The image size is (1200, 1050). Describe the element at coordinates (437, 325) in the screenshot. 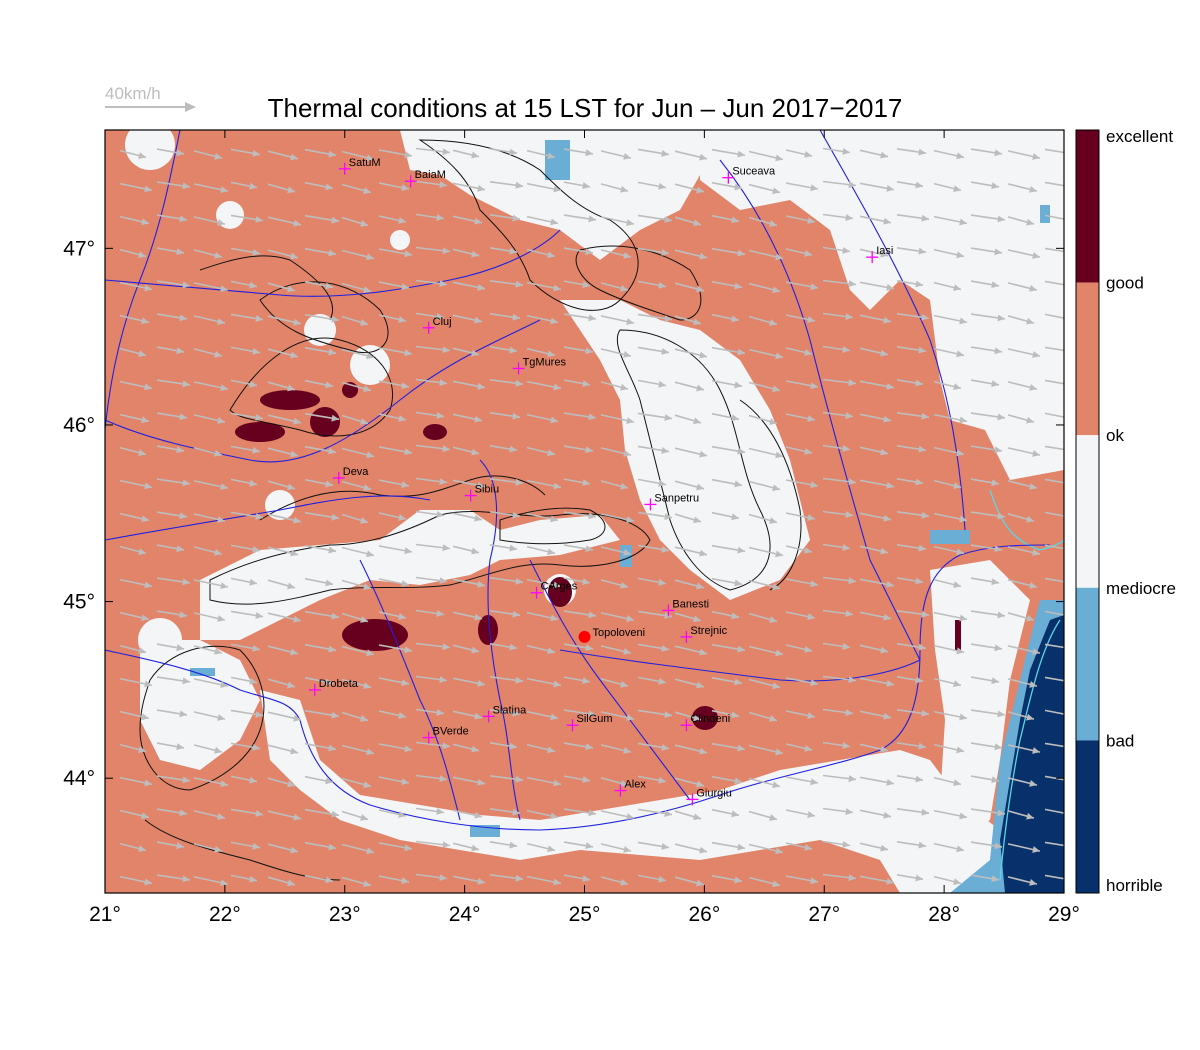

I see `city-marker: Cluj` at that location.